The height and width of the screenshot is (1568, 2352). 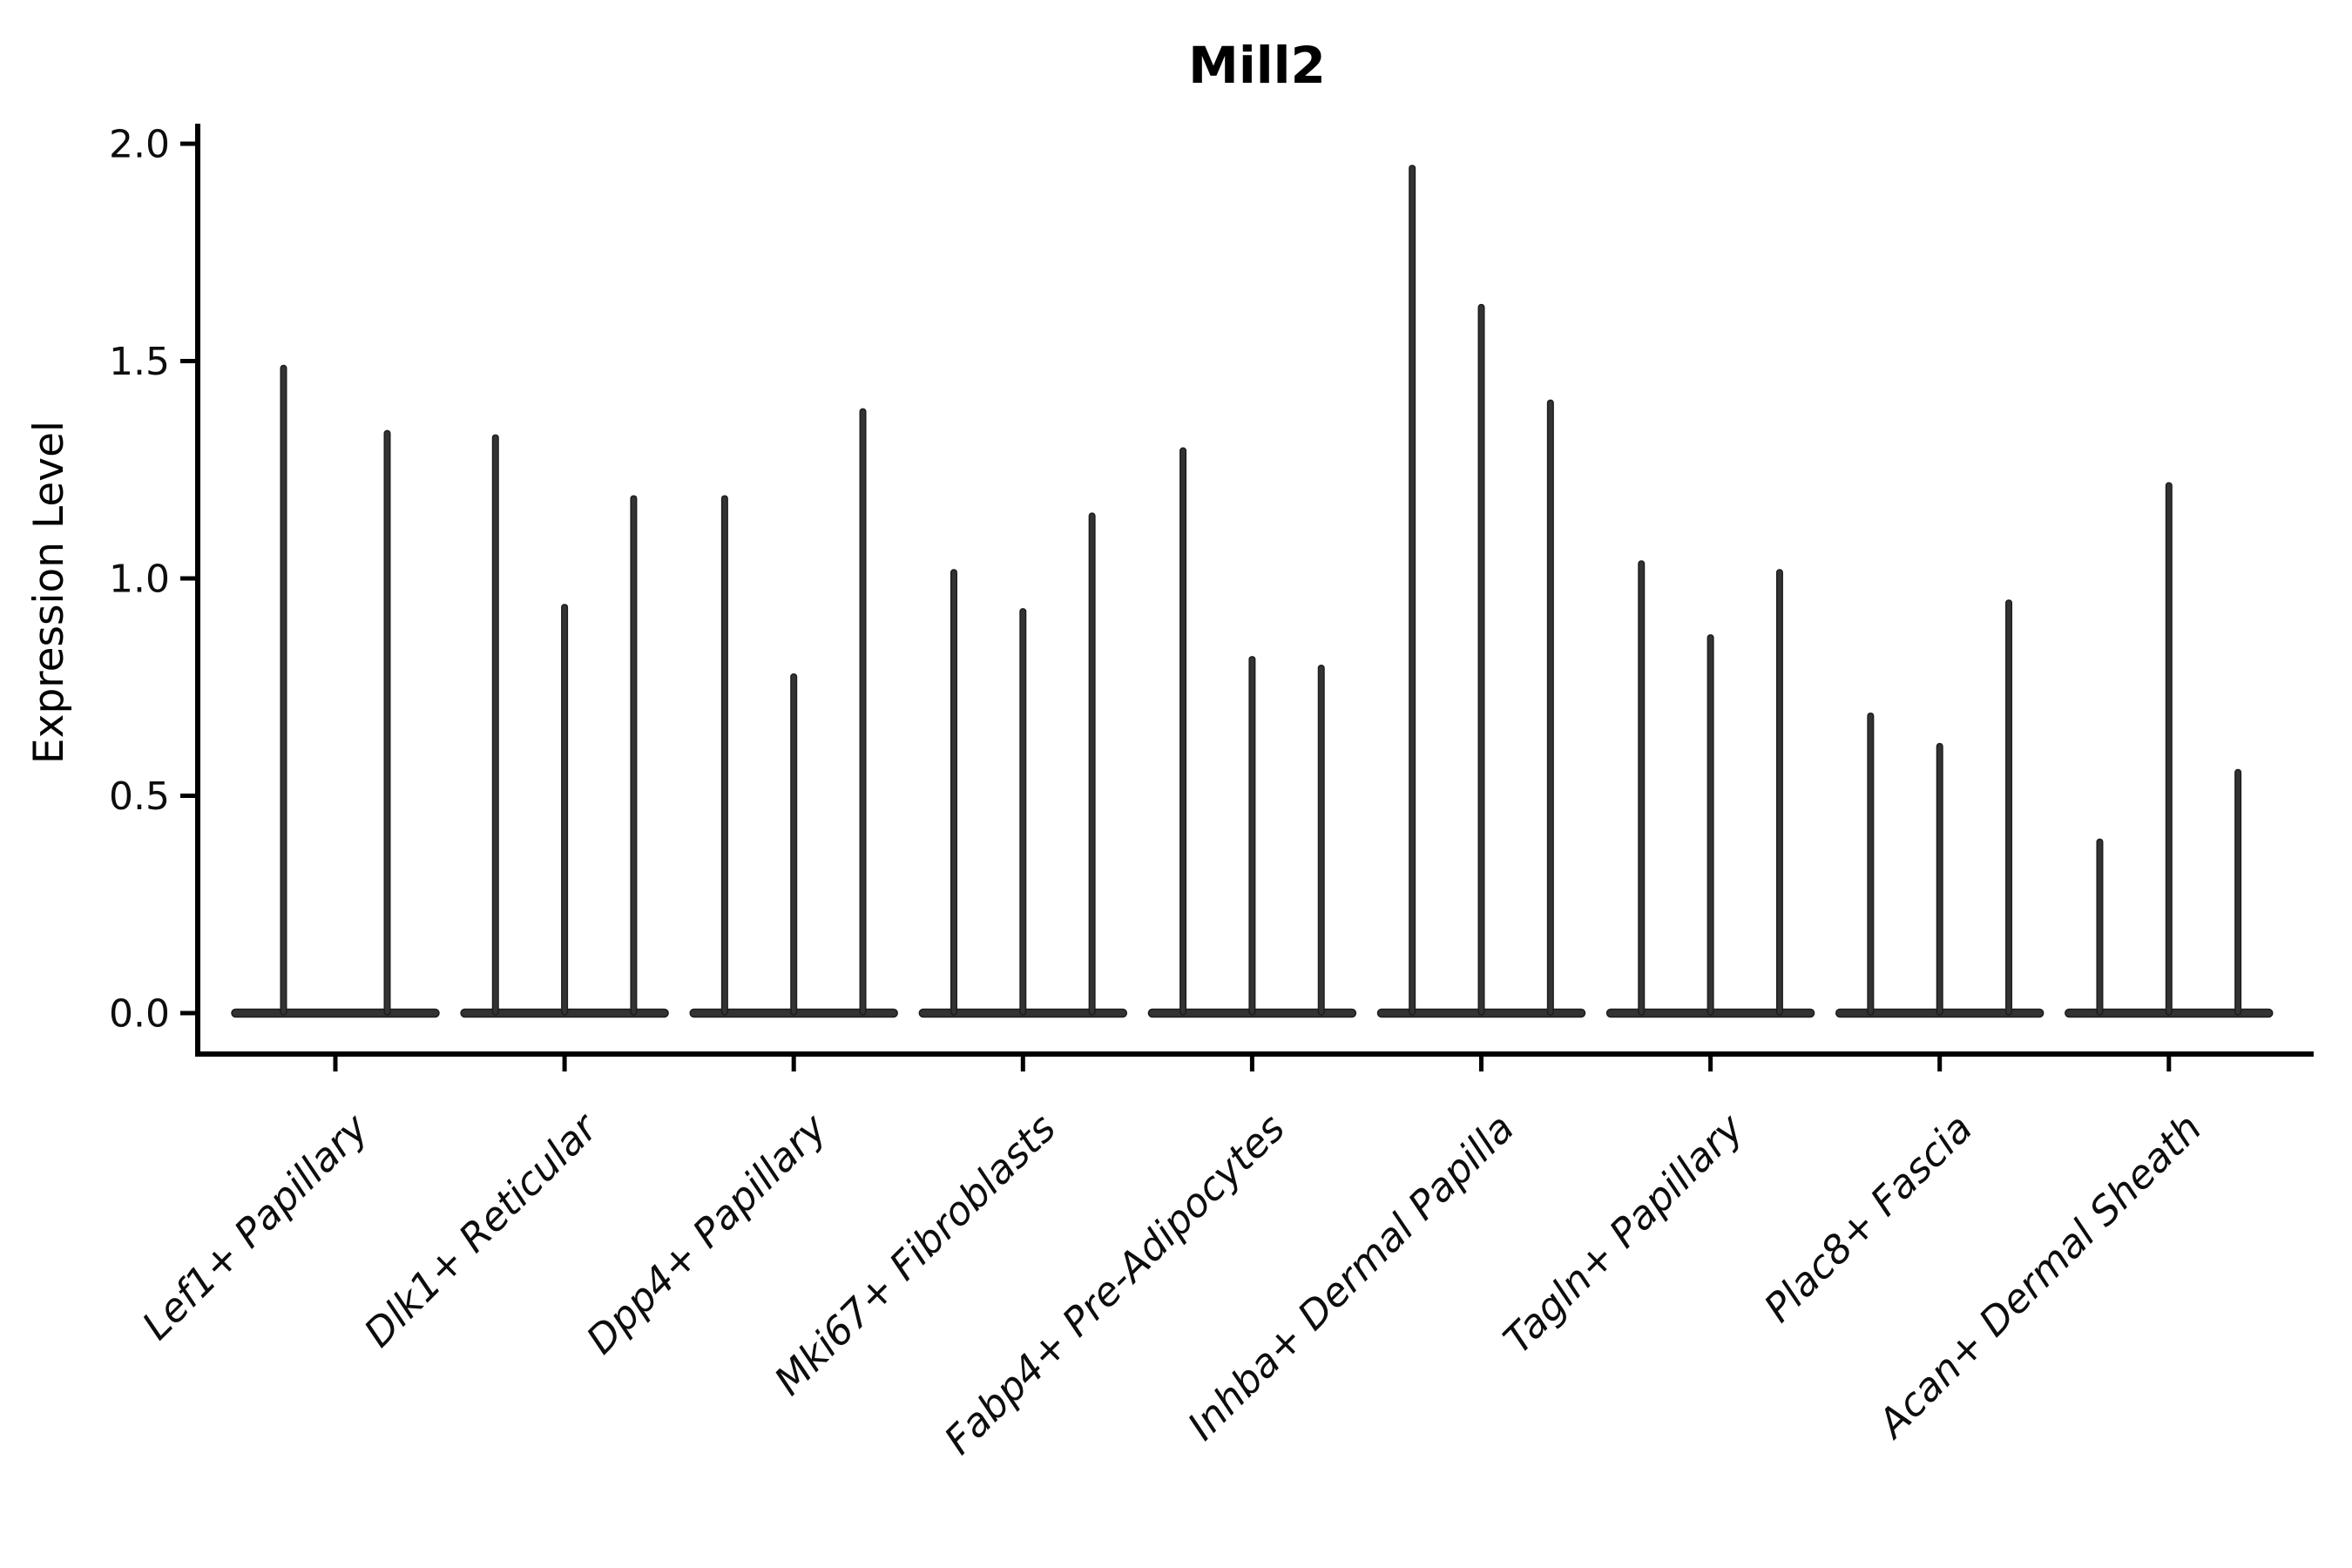 What do you see at coordinates (139, 796) in the screenshot?
I see `y-tick-label: 0.5` at bounding box center [139, 796].